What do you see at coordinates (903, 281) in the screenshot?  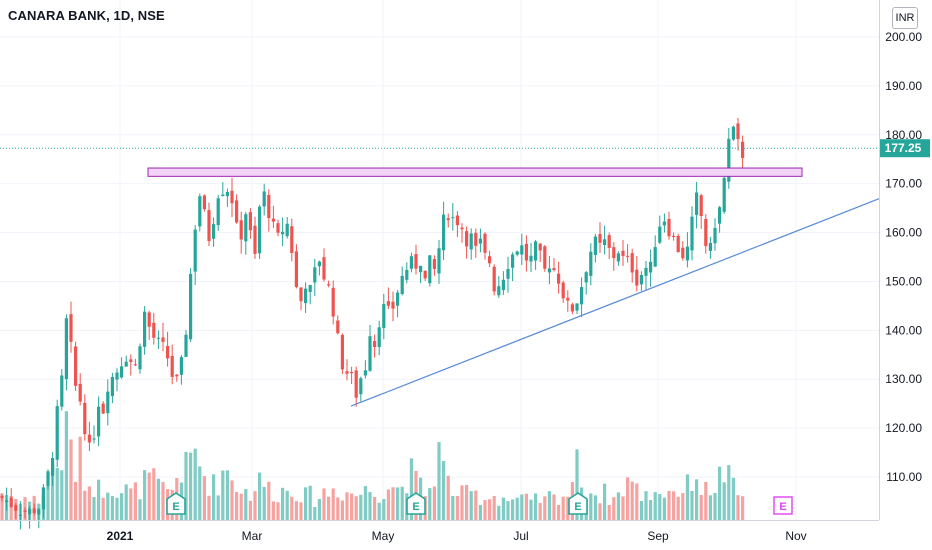 I see `y-tick-label: 150.00` at bounding box center [903, 281].